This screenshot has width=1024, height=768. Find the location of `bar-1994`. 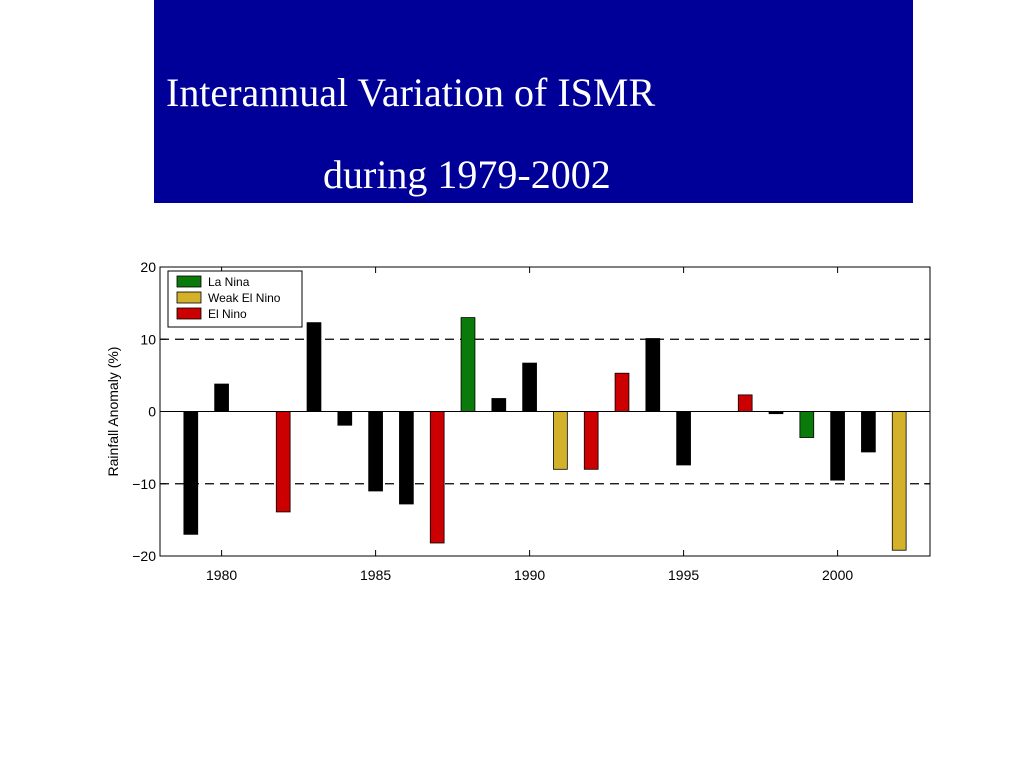

bar-1994 is located at coordinates (653, 375).